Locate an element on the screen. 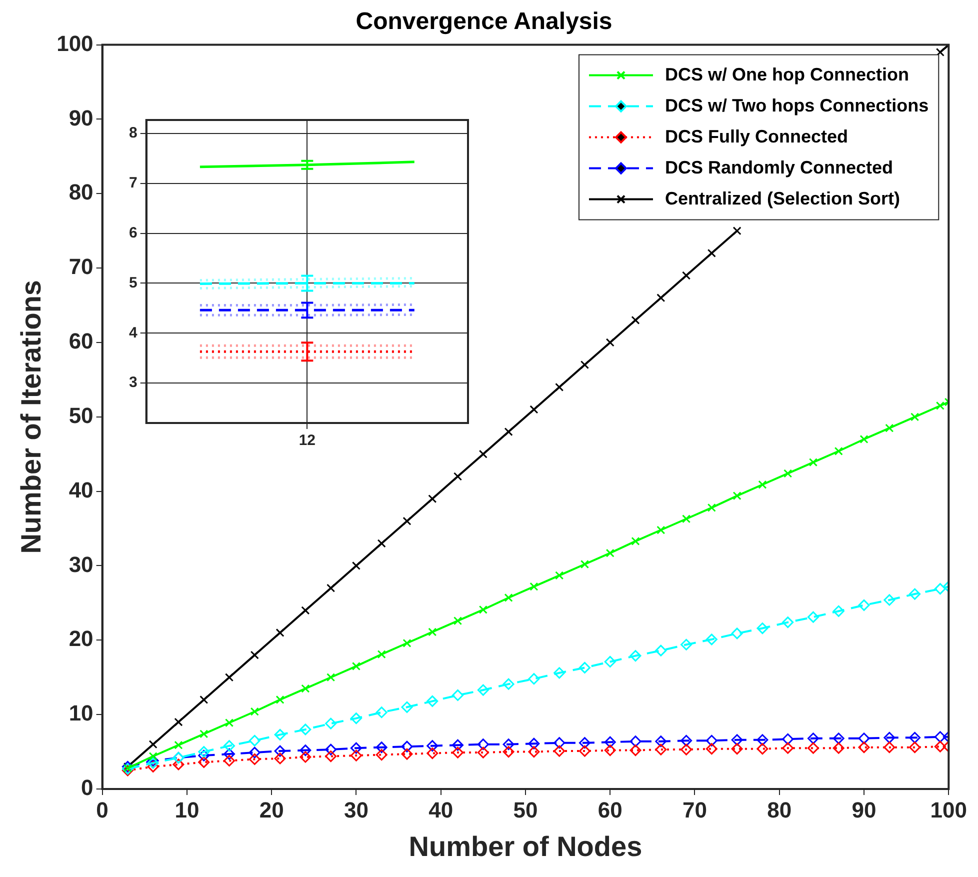 The height and width of the screenshot is (877, 978). y-tick-label: 7 is located at coordinates (133, 183).